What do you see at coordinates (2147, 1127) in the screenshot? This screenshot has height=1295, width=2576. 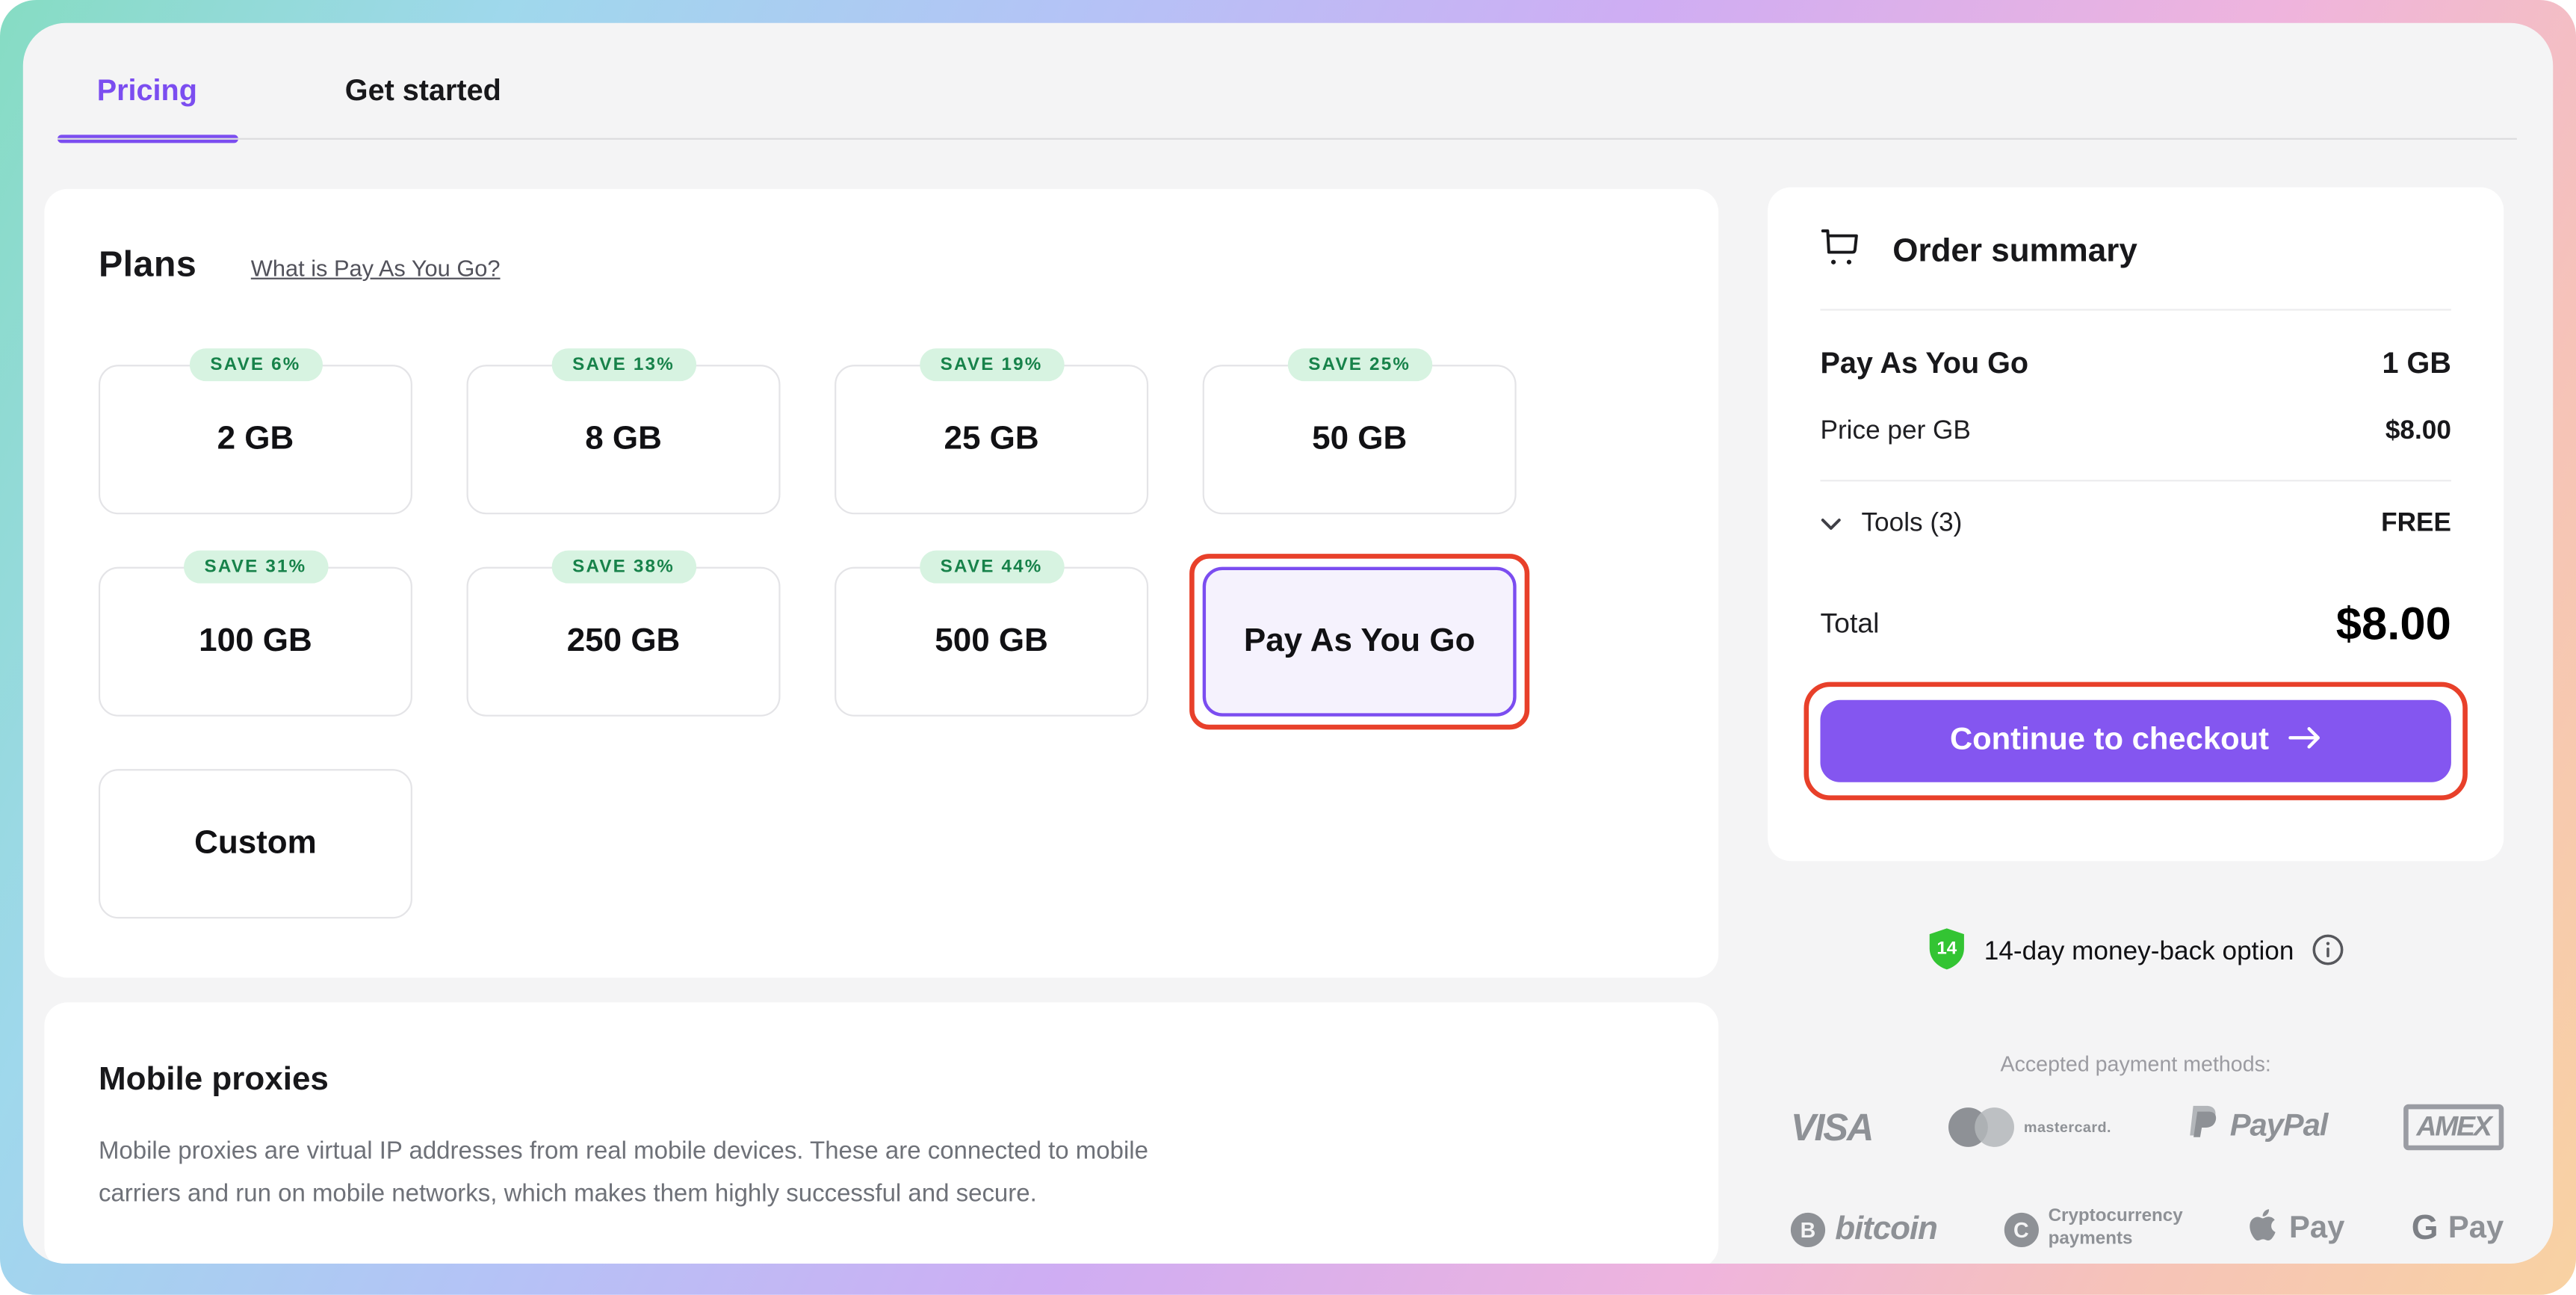 I see `payment-logos-row-1: VISA mastercard. PayPal AMEX` at bounding box center [2147, 1127].